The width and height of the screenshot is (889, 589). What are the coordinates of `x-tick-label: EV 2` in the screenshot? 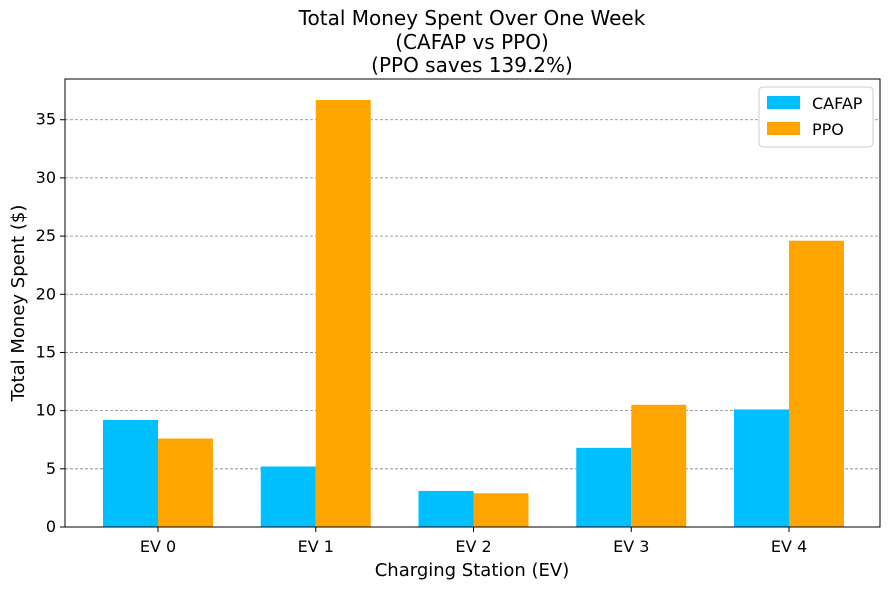 It's located at (473, 546).